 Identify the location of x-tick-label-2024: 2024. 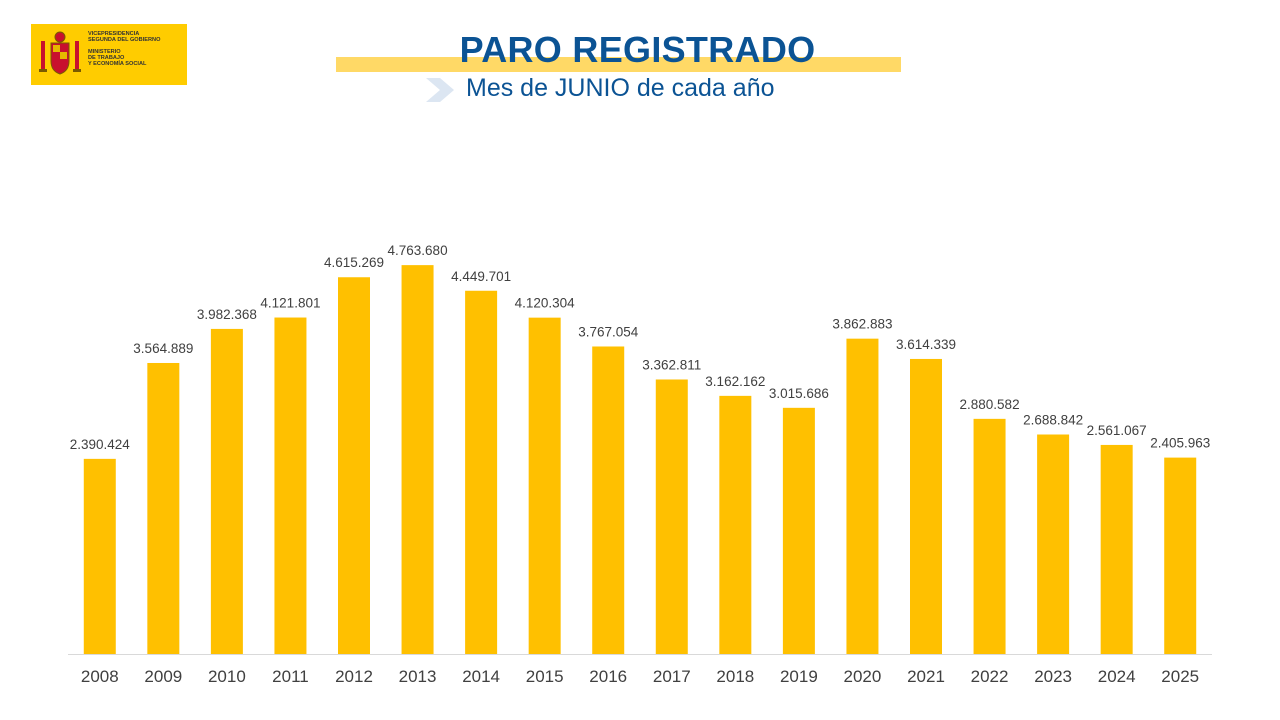
(1117, 676).